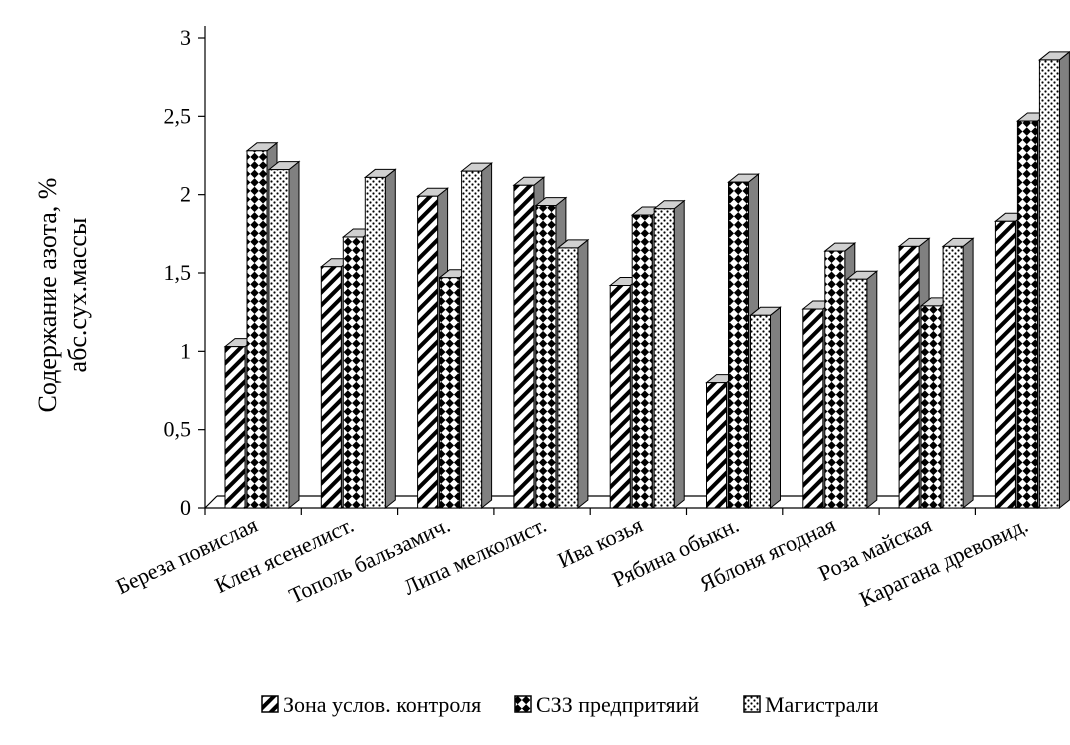 This screenshot has height=745, width=1070. Describe the element at coordinates (382, 704) in the screenshot. I see `legend-label: Зона услов. контроля` at that location.